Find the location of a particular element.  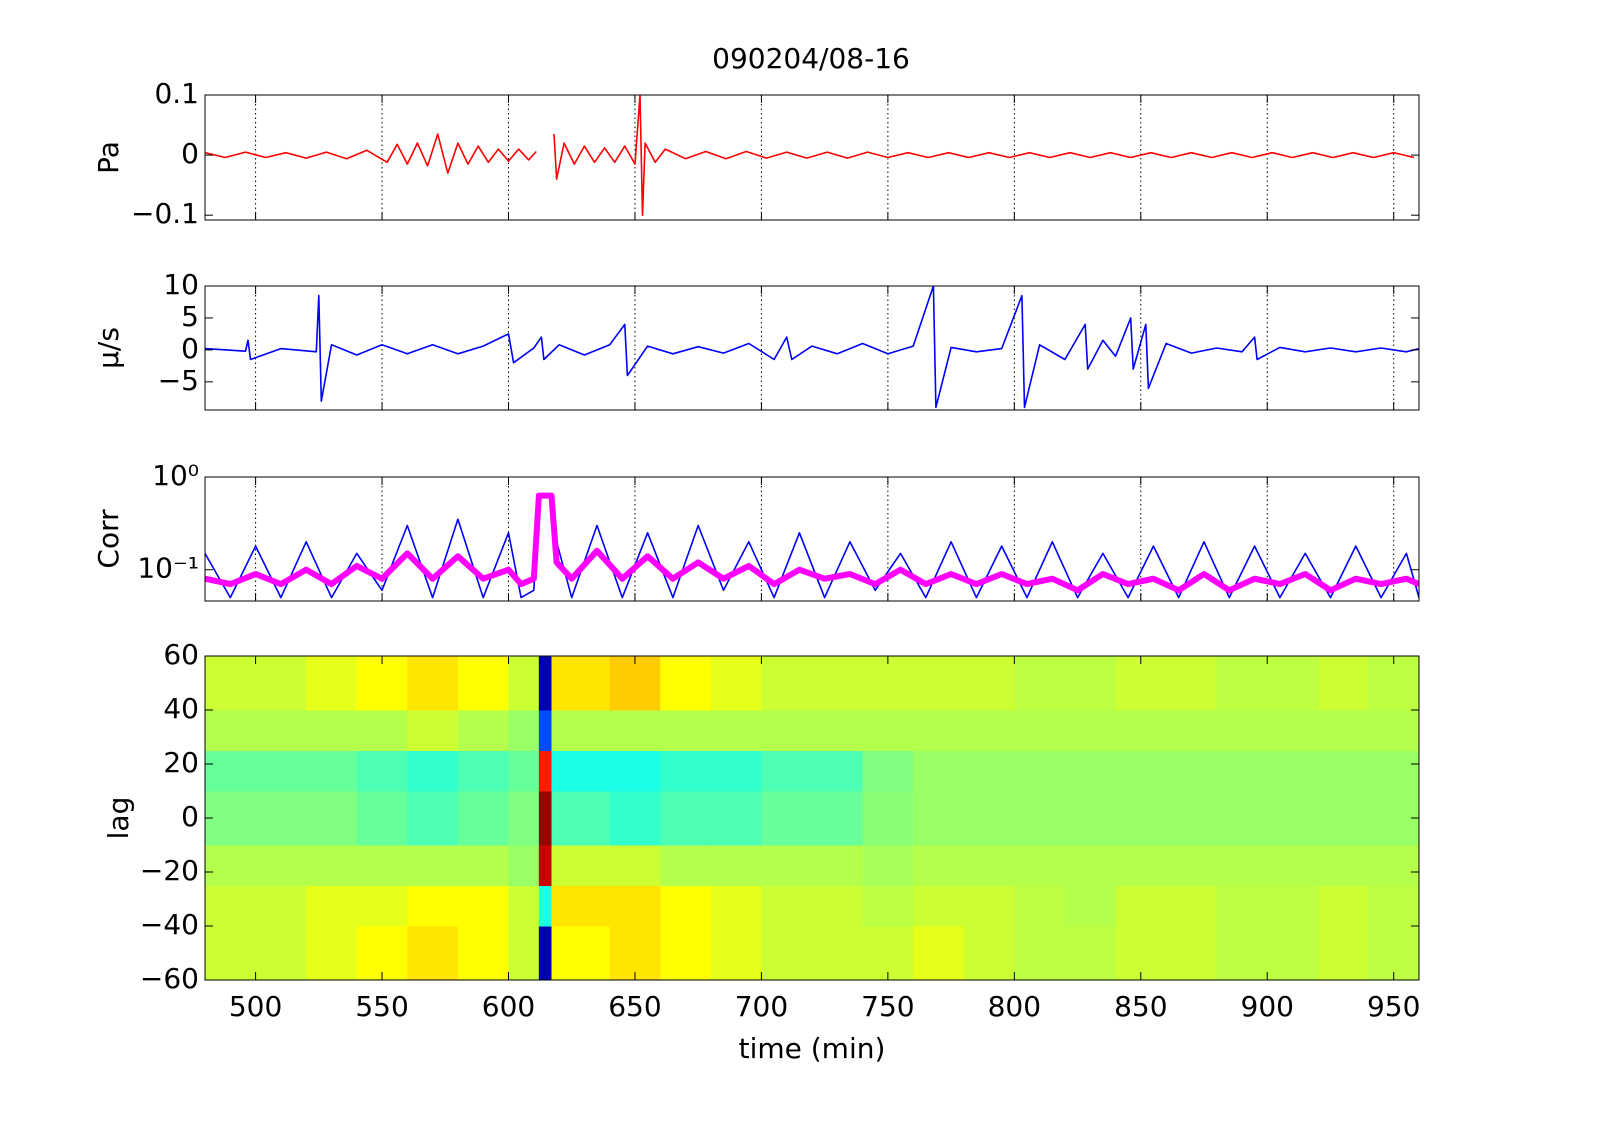

y-tick-label: 20 is located at coordinates (181, 762).